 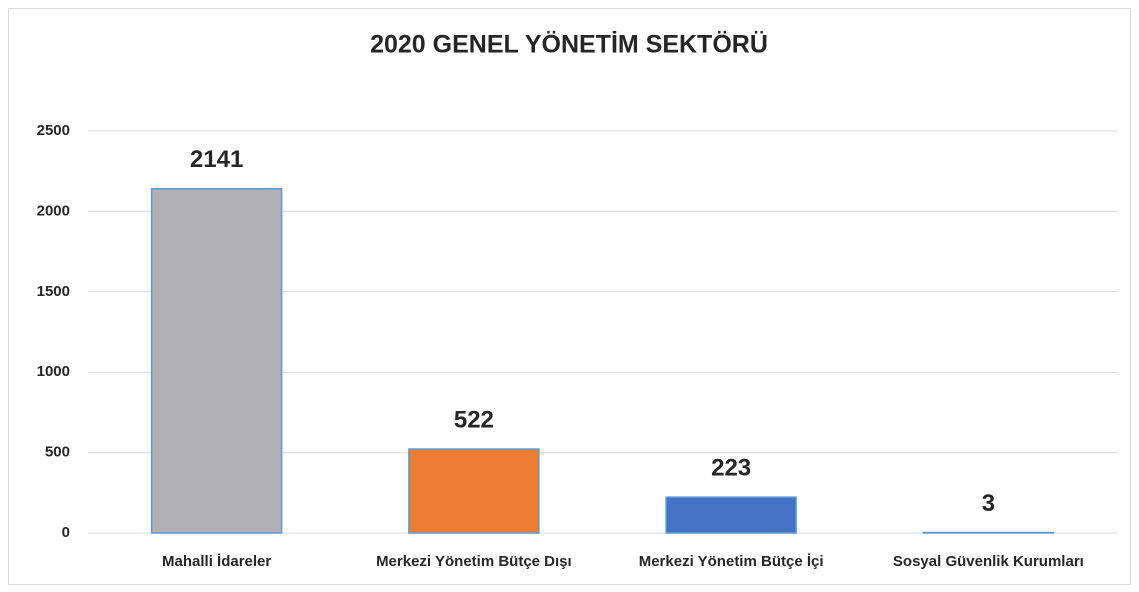 I want to click on x-tick-label: Merkezi Yönetim Bütçe İçi, so click(x=731, y=561).